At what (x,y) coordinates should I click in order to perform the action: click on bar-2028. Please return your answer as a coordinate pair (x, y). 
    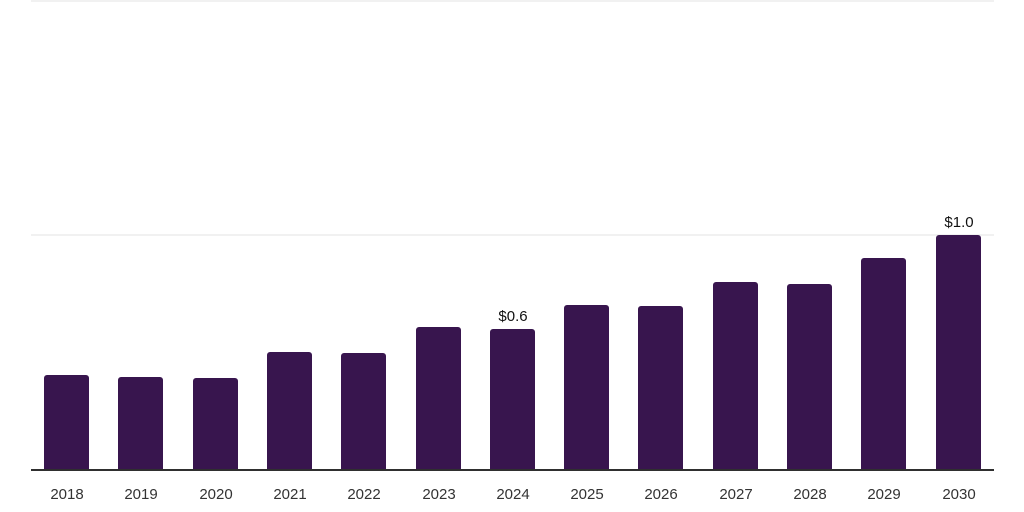
    Looking at the image, I should click on (809, 376).